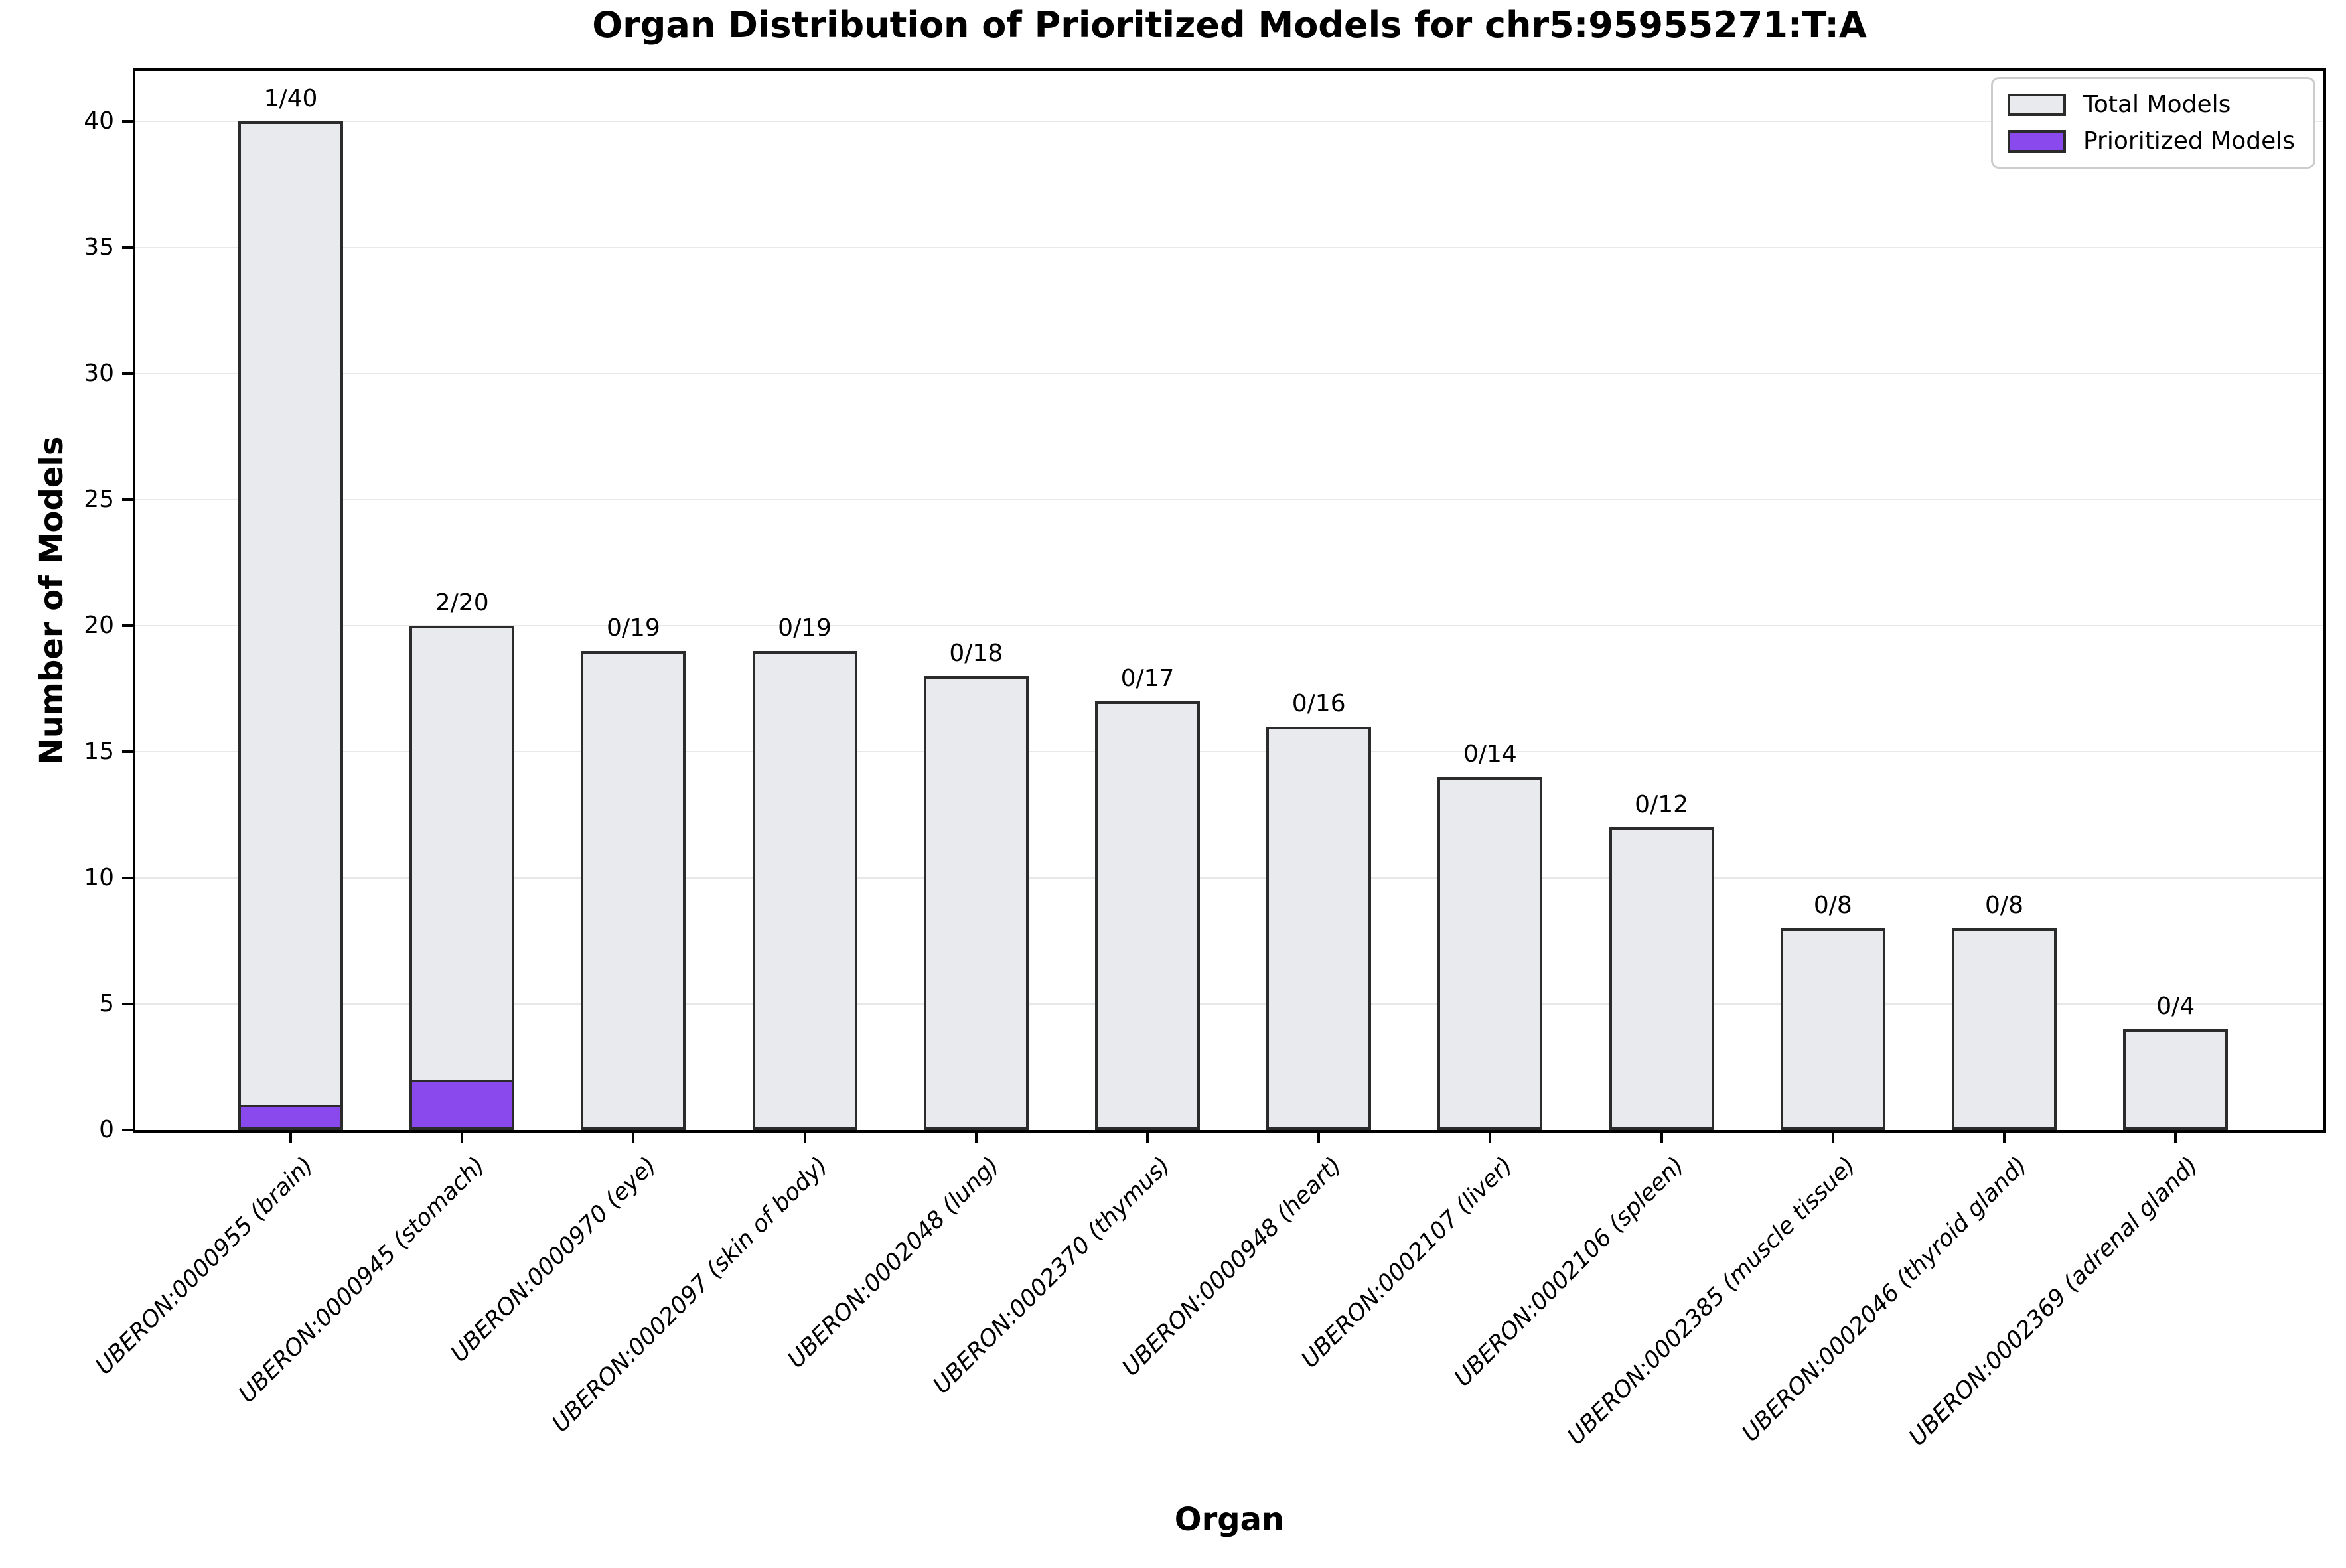 The image size is (2346, 1568). I want to click on x-tick-label-10: UBERON:0002046 (thyroid gland), so click(1885, 1299).